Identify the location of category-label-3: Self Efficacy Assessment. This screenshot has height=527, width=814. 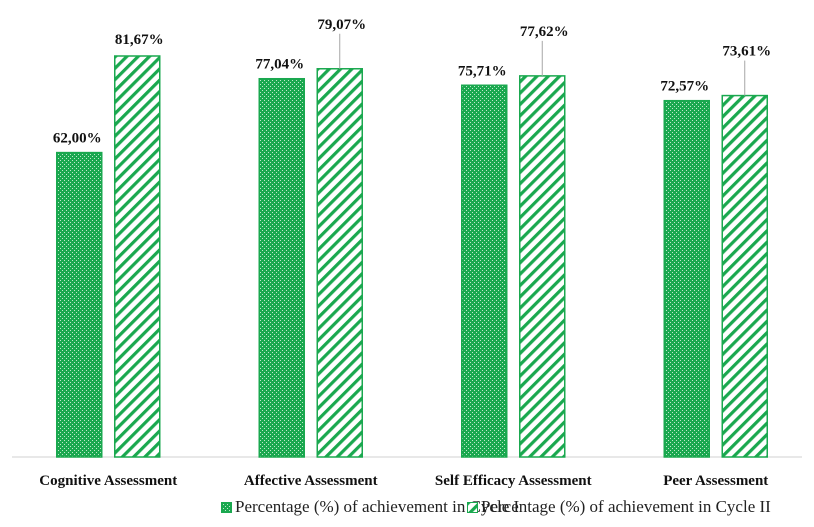
(513, 481).